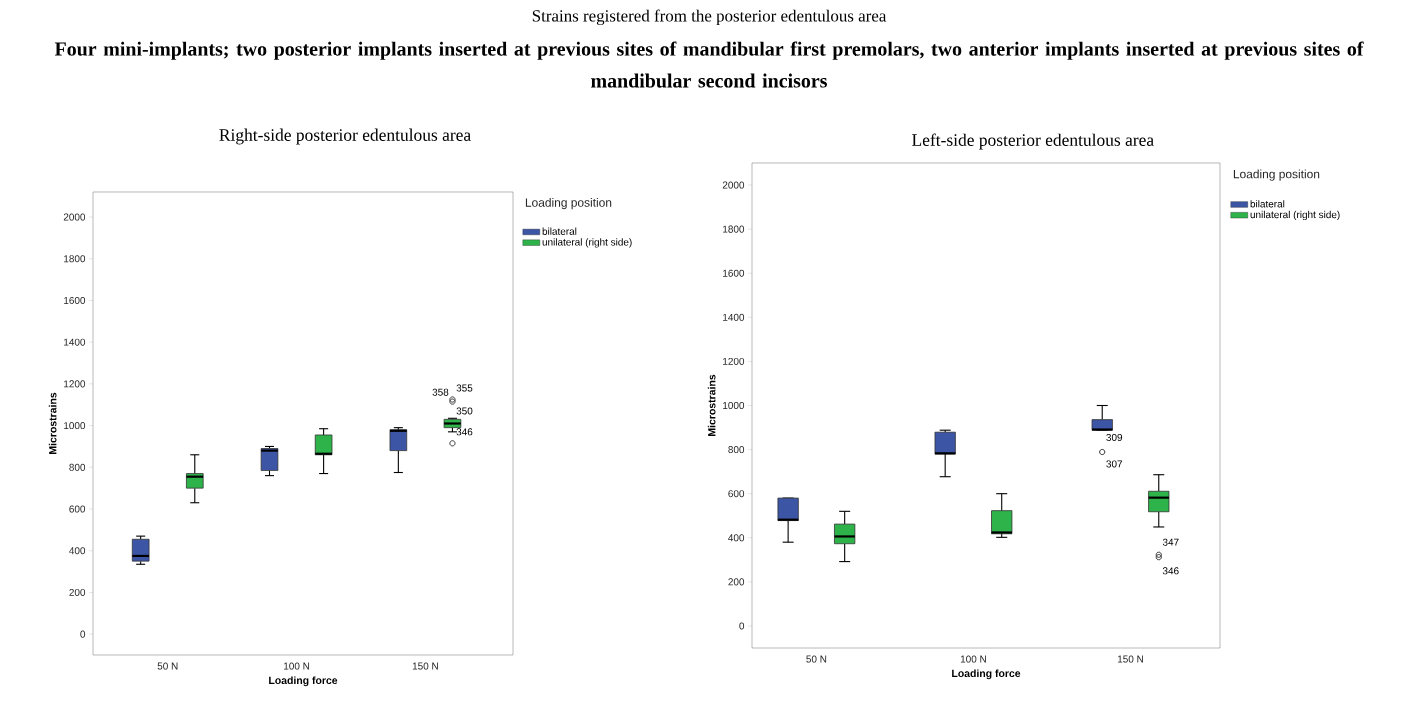  Describe the element at coordinates (440, 392) in the screenshot. I see `annotation: 358` at that location.